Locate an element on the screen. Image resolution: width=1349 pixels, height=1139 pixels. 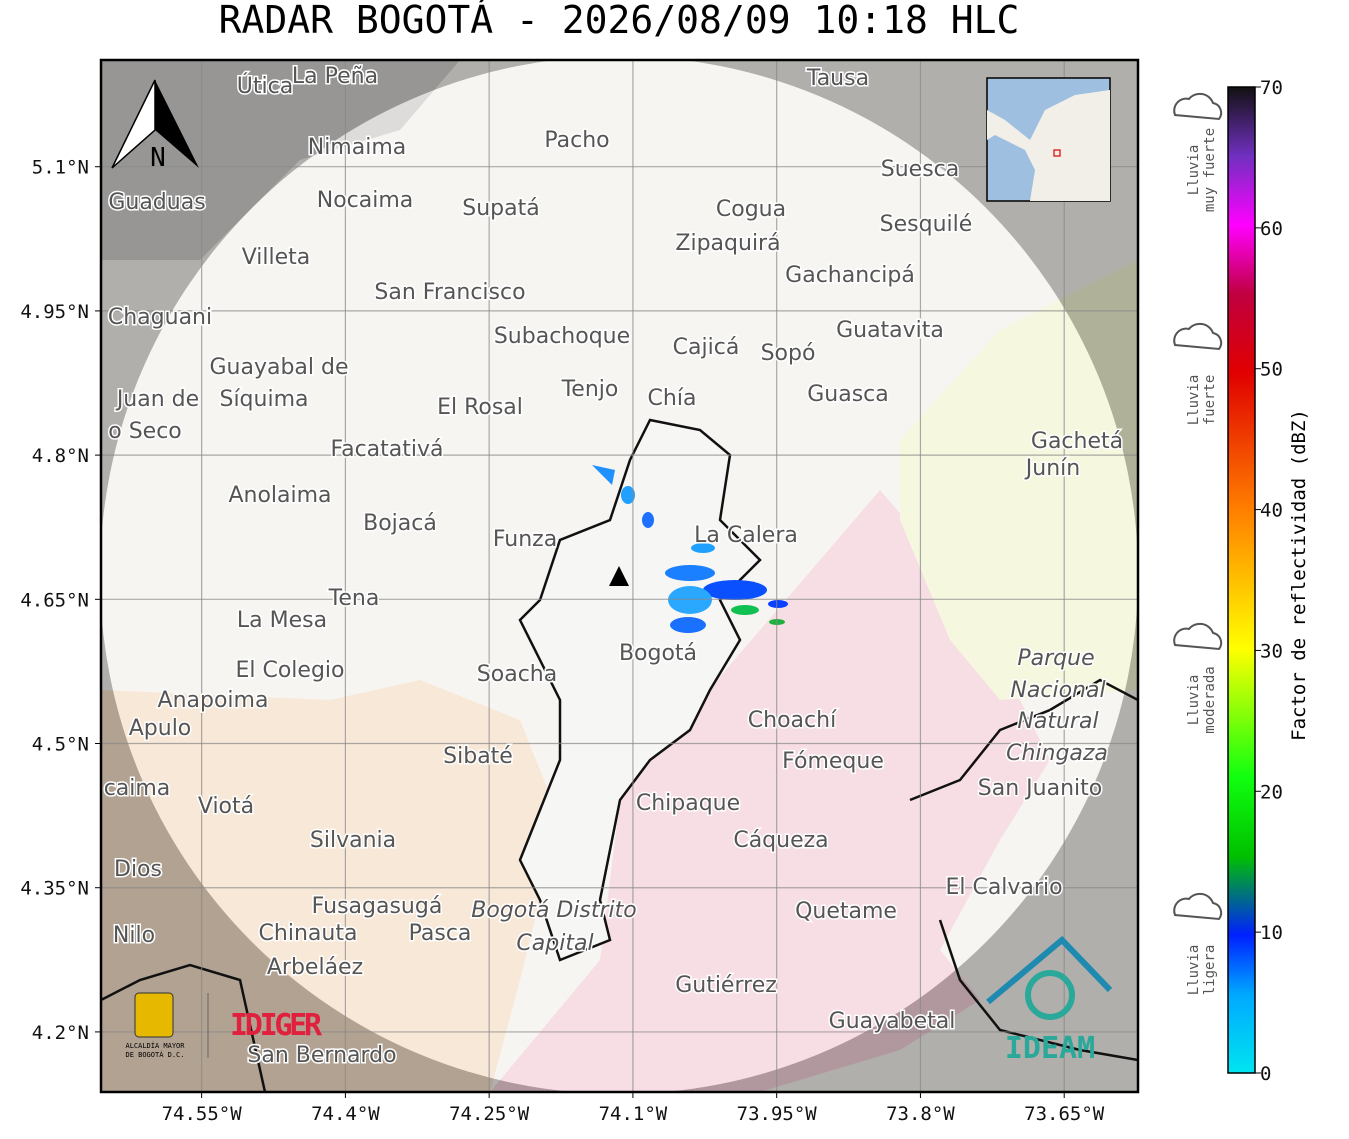
idiger-logo: IDIGER is located at coordinates (276, 1025).